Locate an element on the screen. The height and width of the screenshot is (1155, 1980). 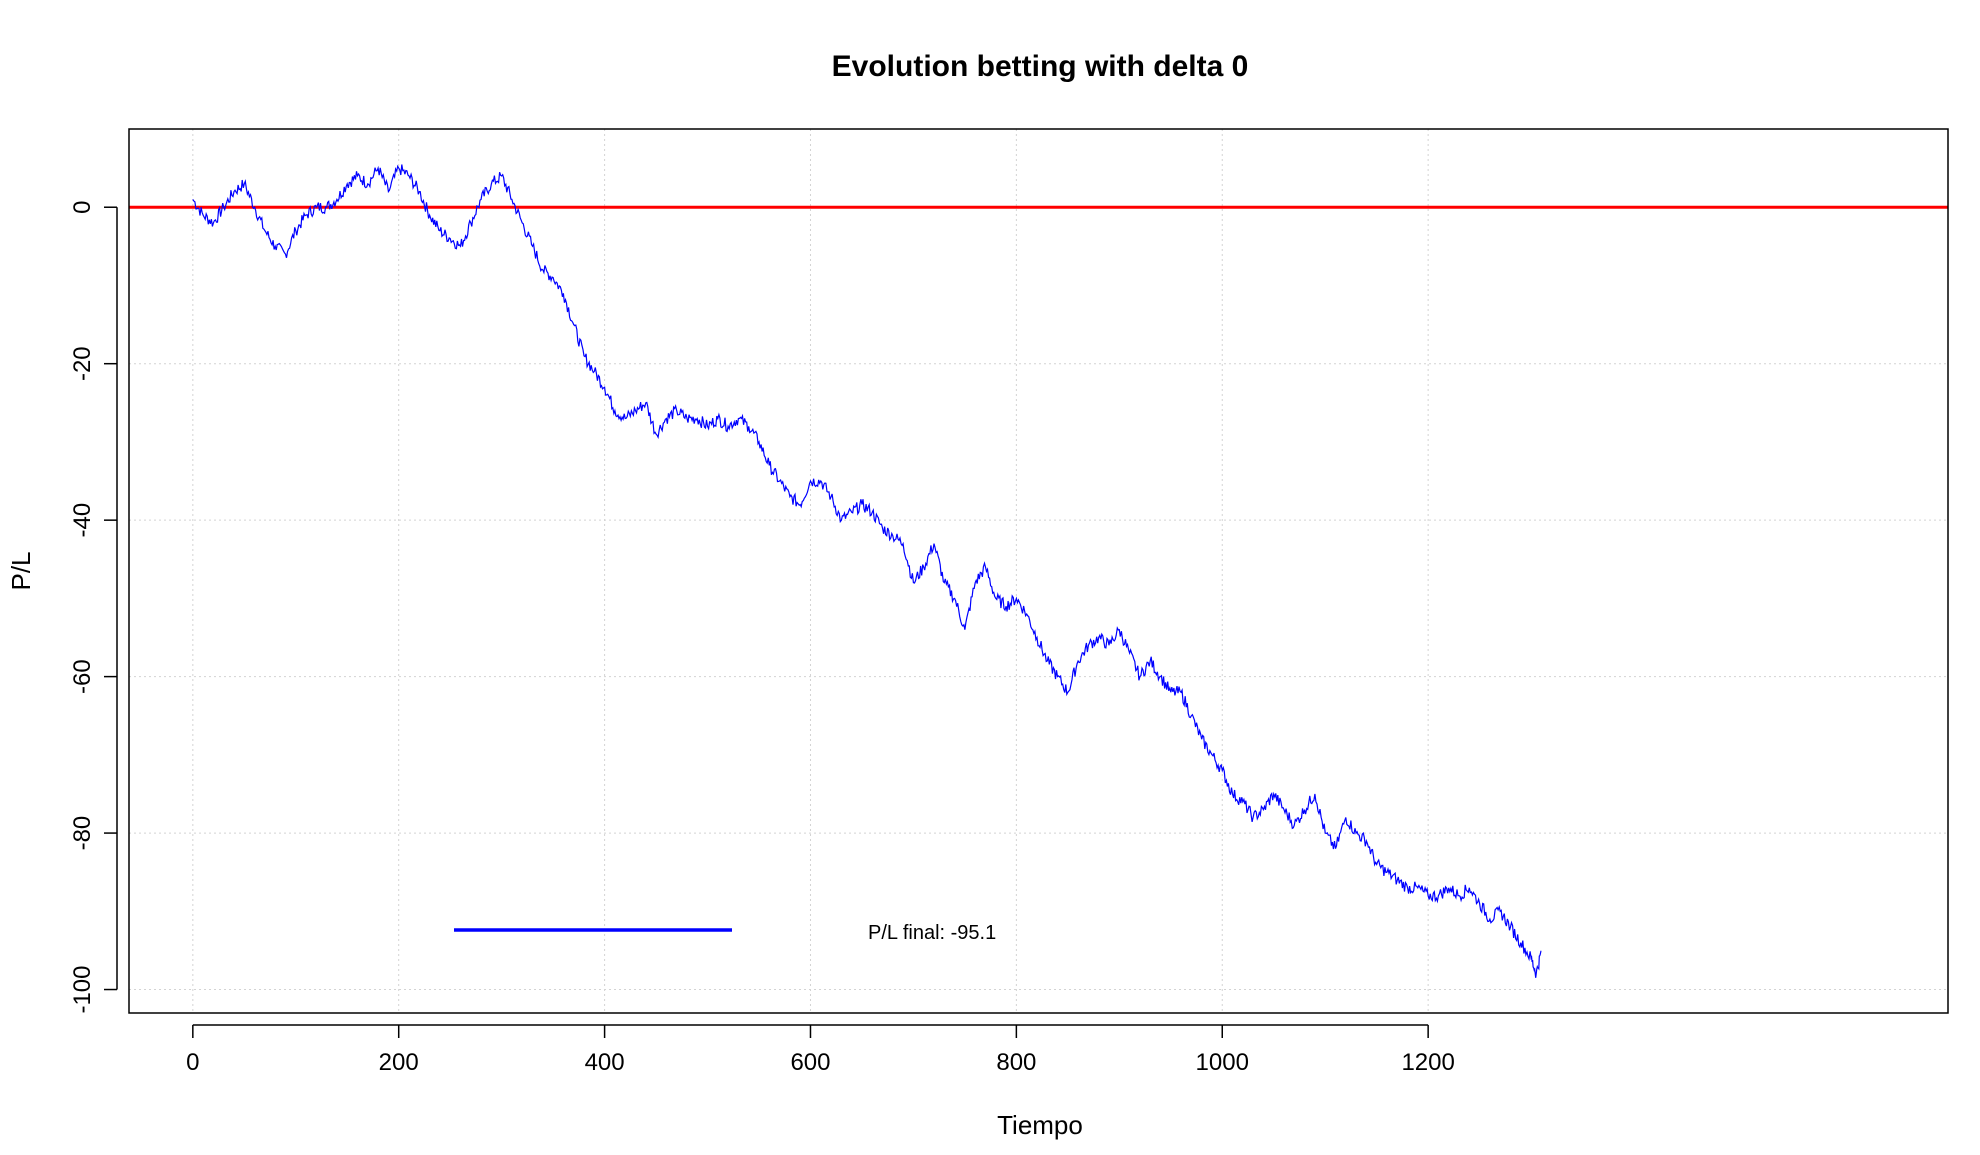
legend: P/L final: -95.1 is located at coordinates (725, 933).